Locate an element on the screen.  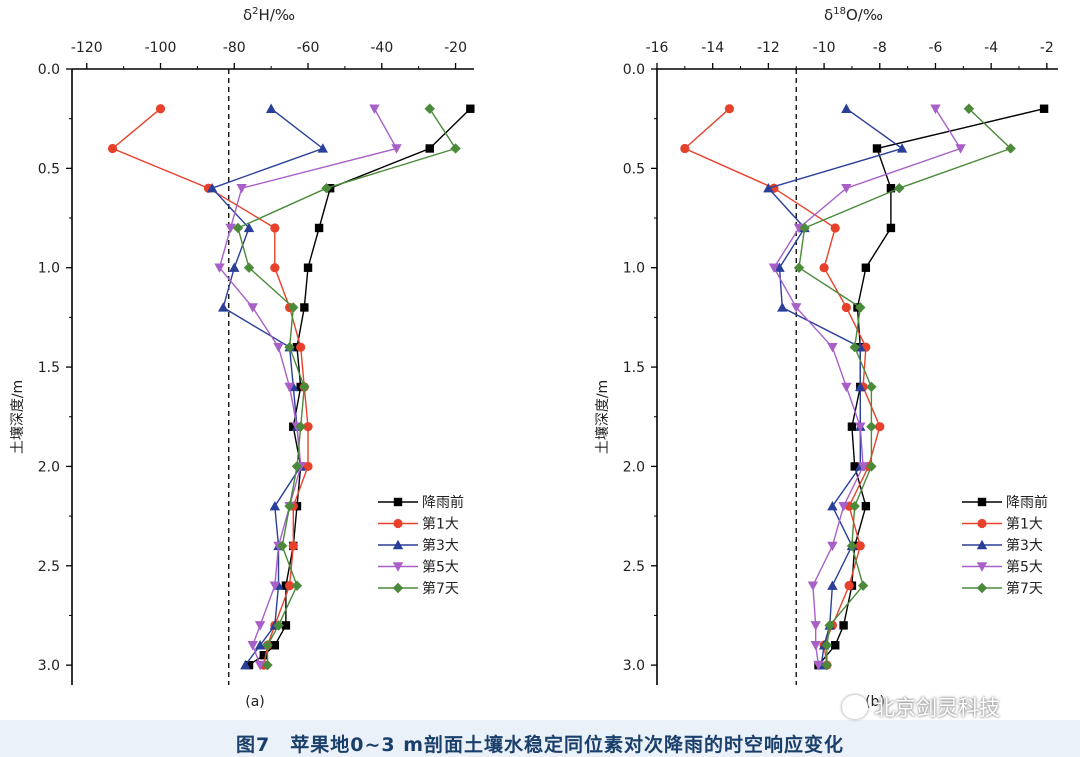
x-tick-label: -4 is located at coordinates (991, 48).